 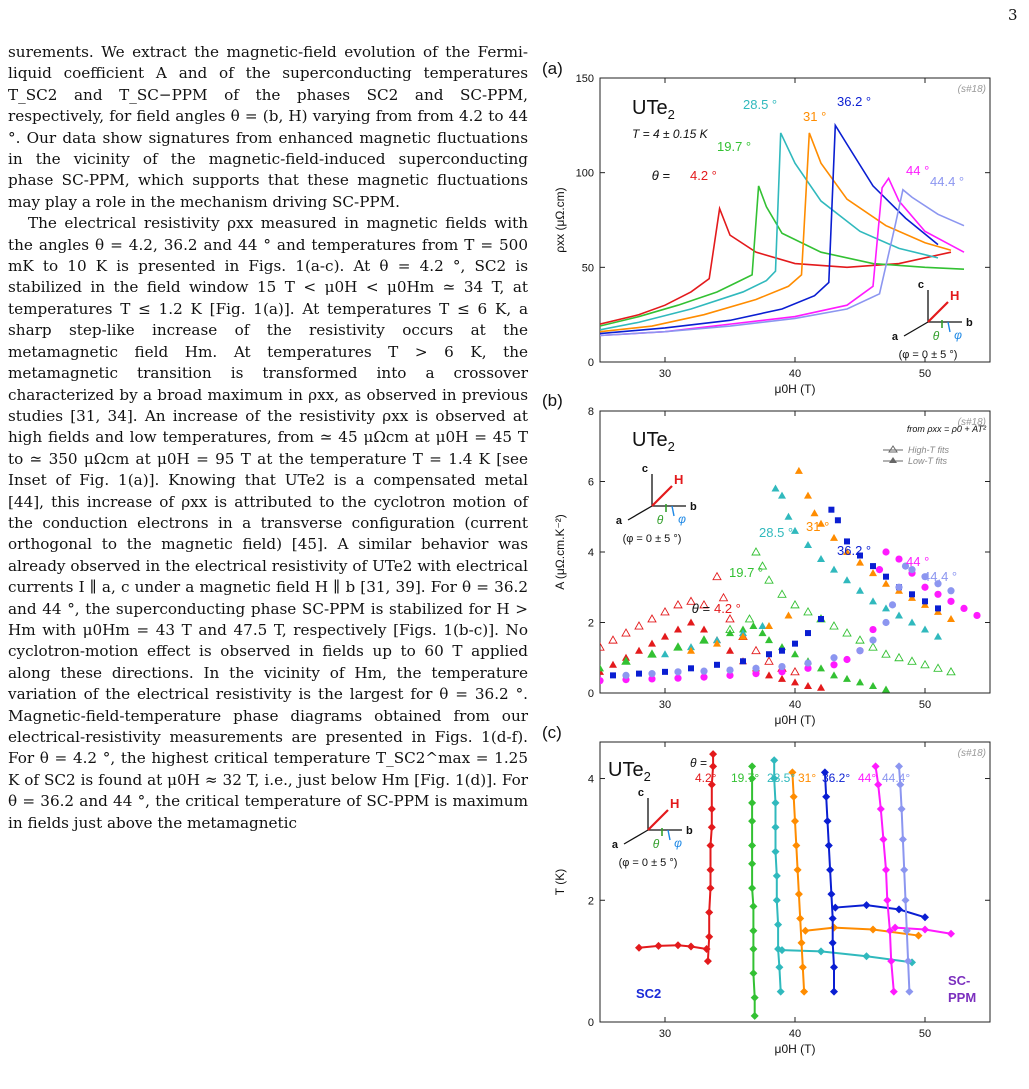 What do you see at coordinates (795, 389) in the screenshot?
I see `x-axis-label-a: μ0H (T)` at bounding box center [795, 389].